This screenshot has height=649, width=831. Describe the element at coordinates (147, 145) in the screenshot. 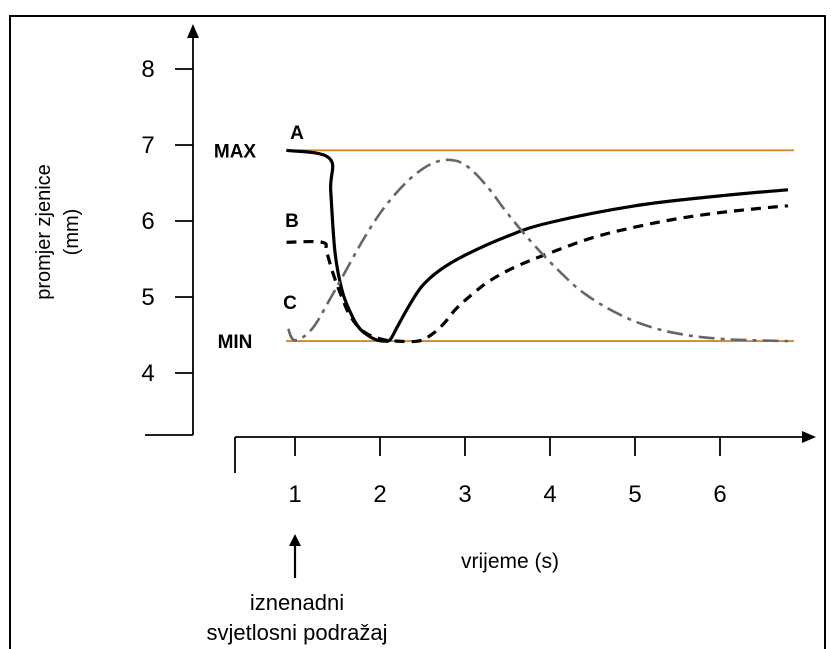

I see `y-tick-label: 7` at that location.